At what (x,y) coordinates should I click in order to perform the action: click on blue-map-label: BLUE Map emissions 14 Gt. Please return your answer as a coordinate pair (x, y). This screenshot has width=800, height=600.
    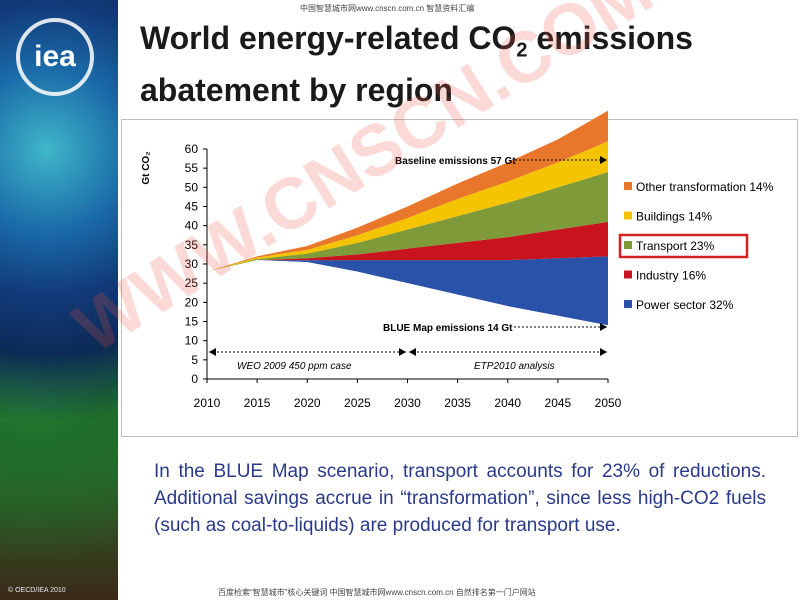
    Looking at the image, I should click on (448, 328).